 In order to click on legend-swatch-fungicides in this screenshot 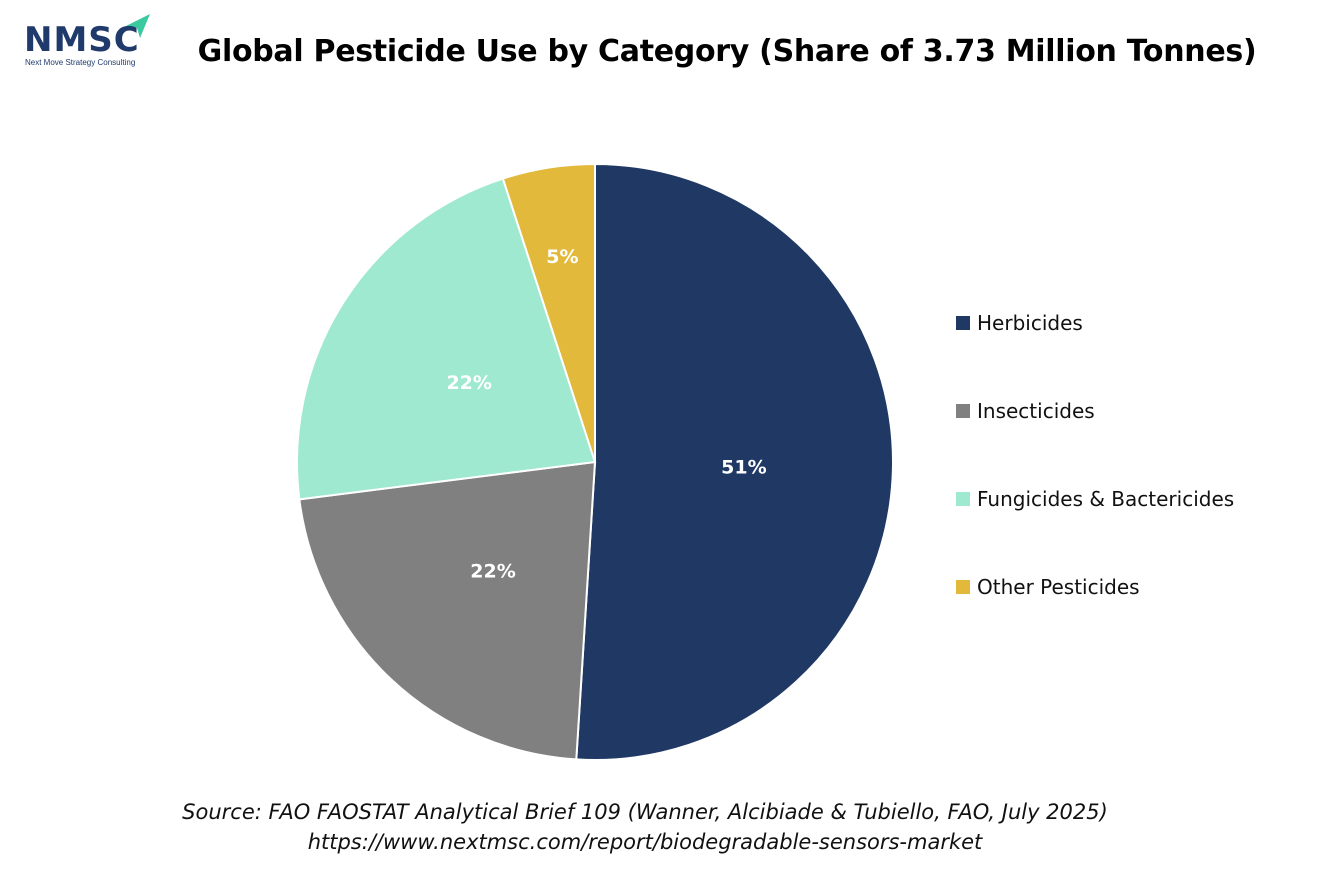, I will do `click(963, 499)`.